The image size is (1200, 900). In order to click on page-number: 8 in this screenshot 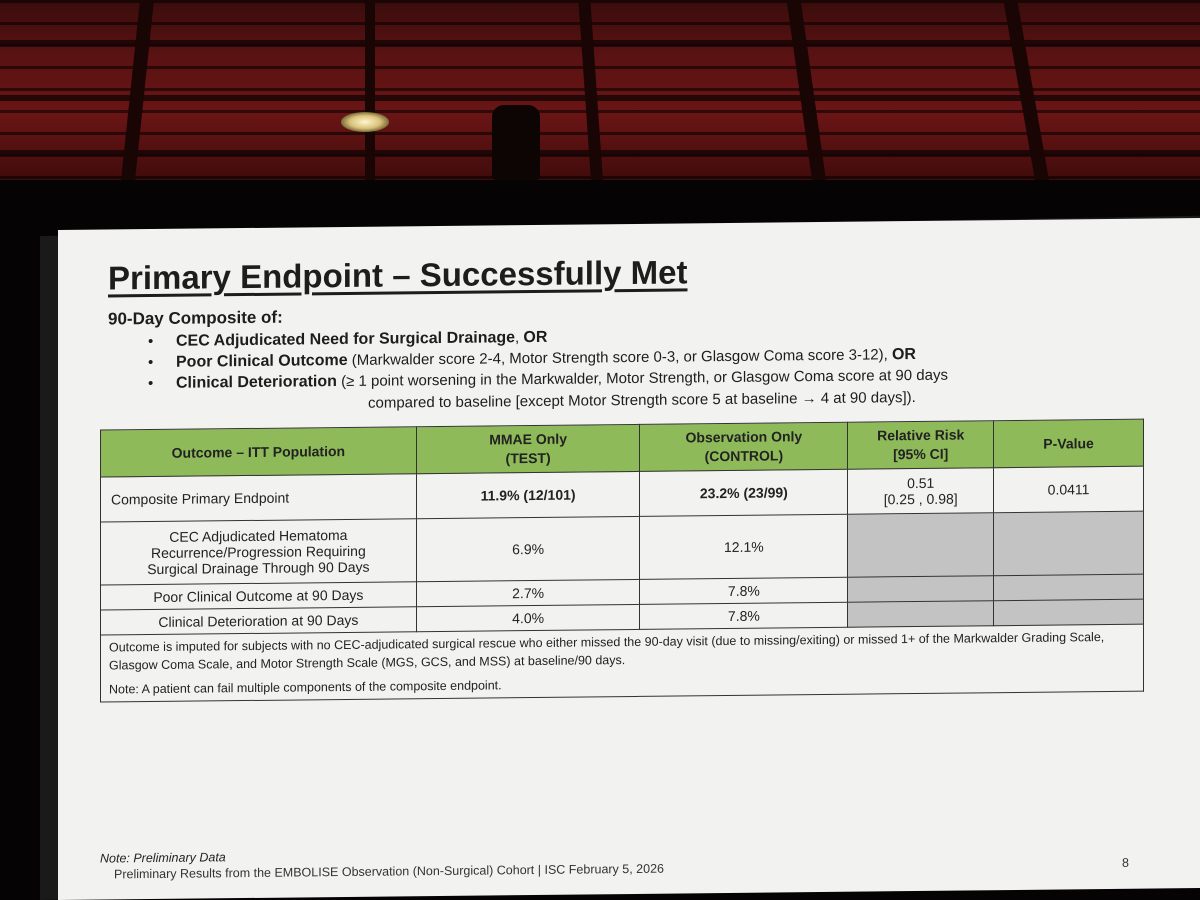, I will do `click(1125, 862)`.